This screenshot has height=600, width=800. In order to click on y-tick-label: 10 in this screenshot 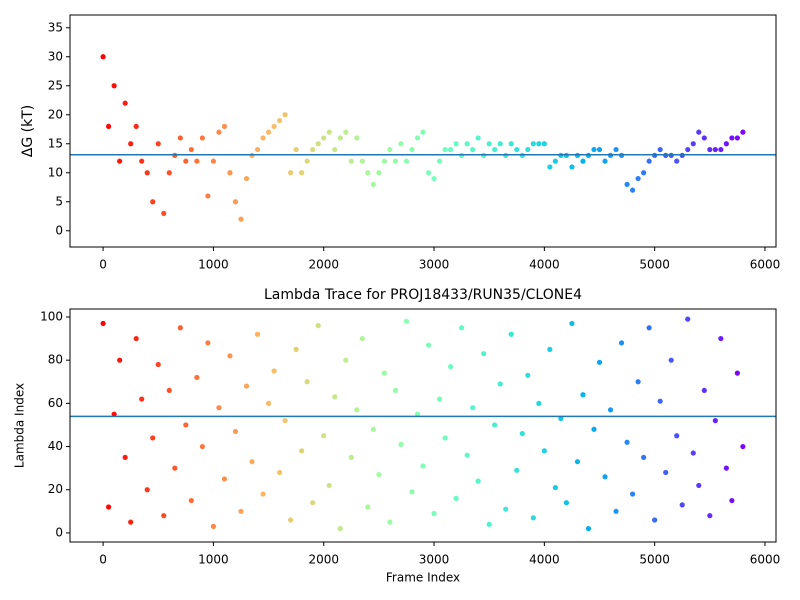, I will do `click(55, 172)`.